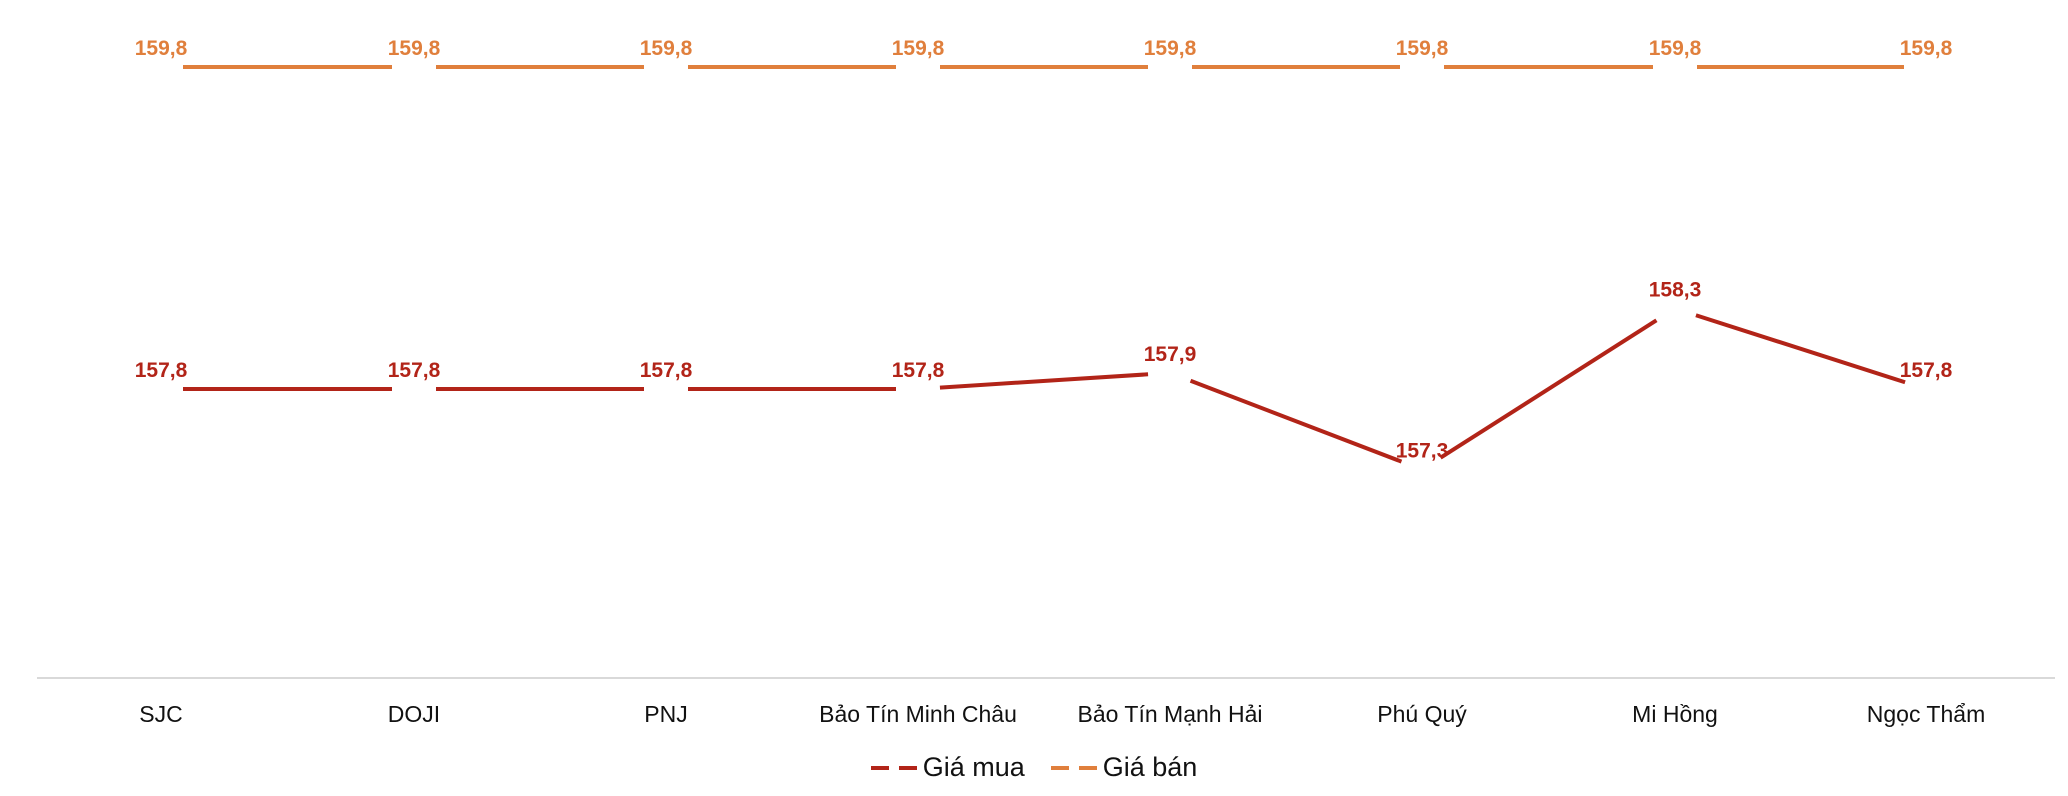 This screenshot has height=796, width=2068. Describe the element at coordinates (1675, 714) in the screenshot. I see `category-label: Mi Hồng` at that location.